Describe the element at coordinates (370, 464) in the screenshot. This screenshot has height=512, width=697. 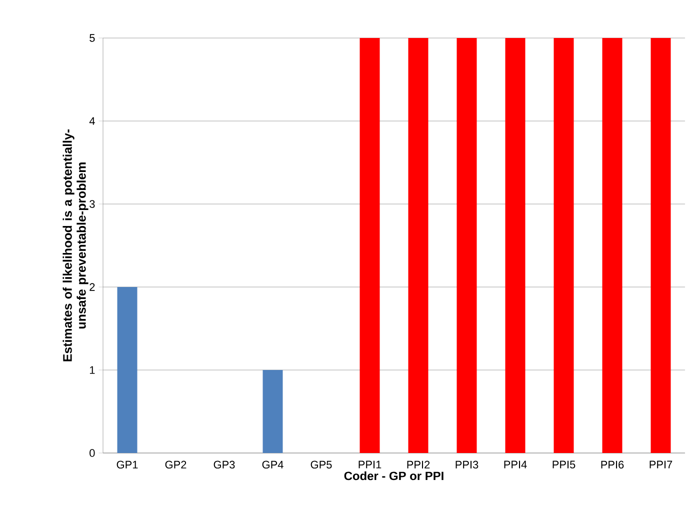
I see `x-tick-label: PPI1` at that location.